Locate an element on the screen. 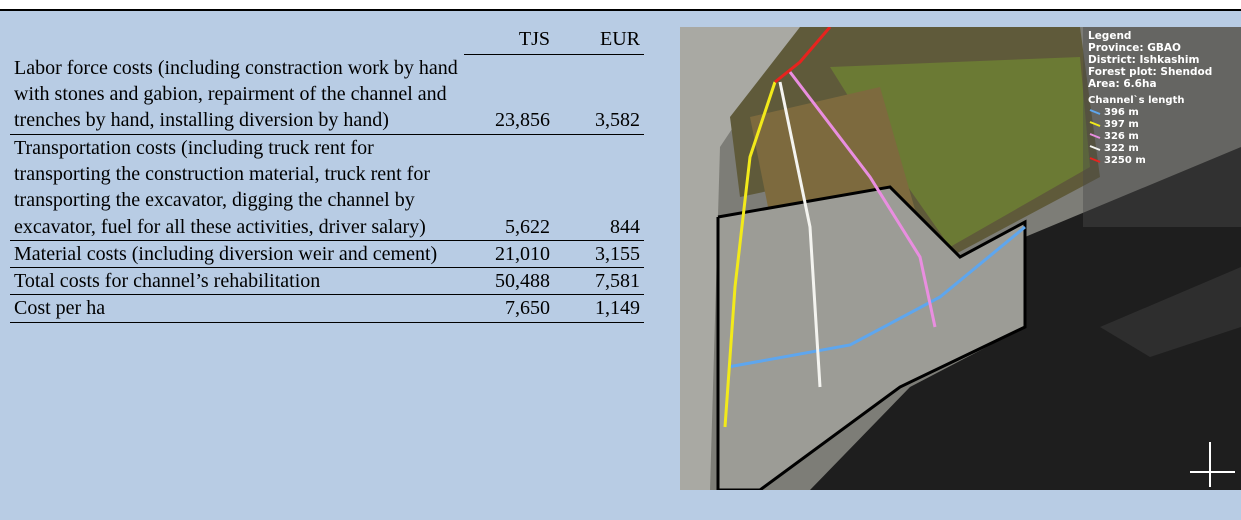  header-cell: EUR is located at coordinates (599, 41).